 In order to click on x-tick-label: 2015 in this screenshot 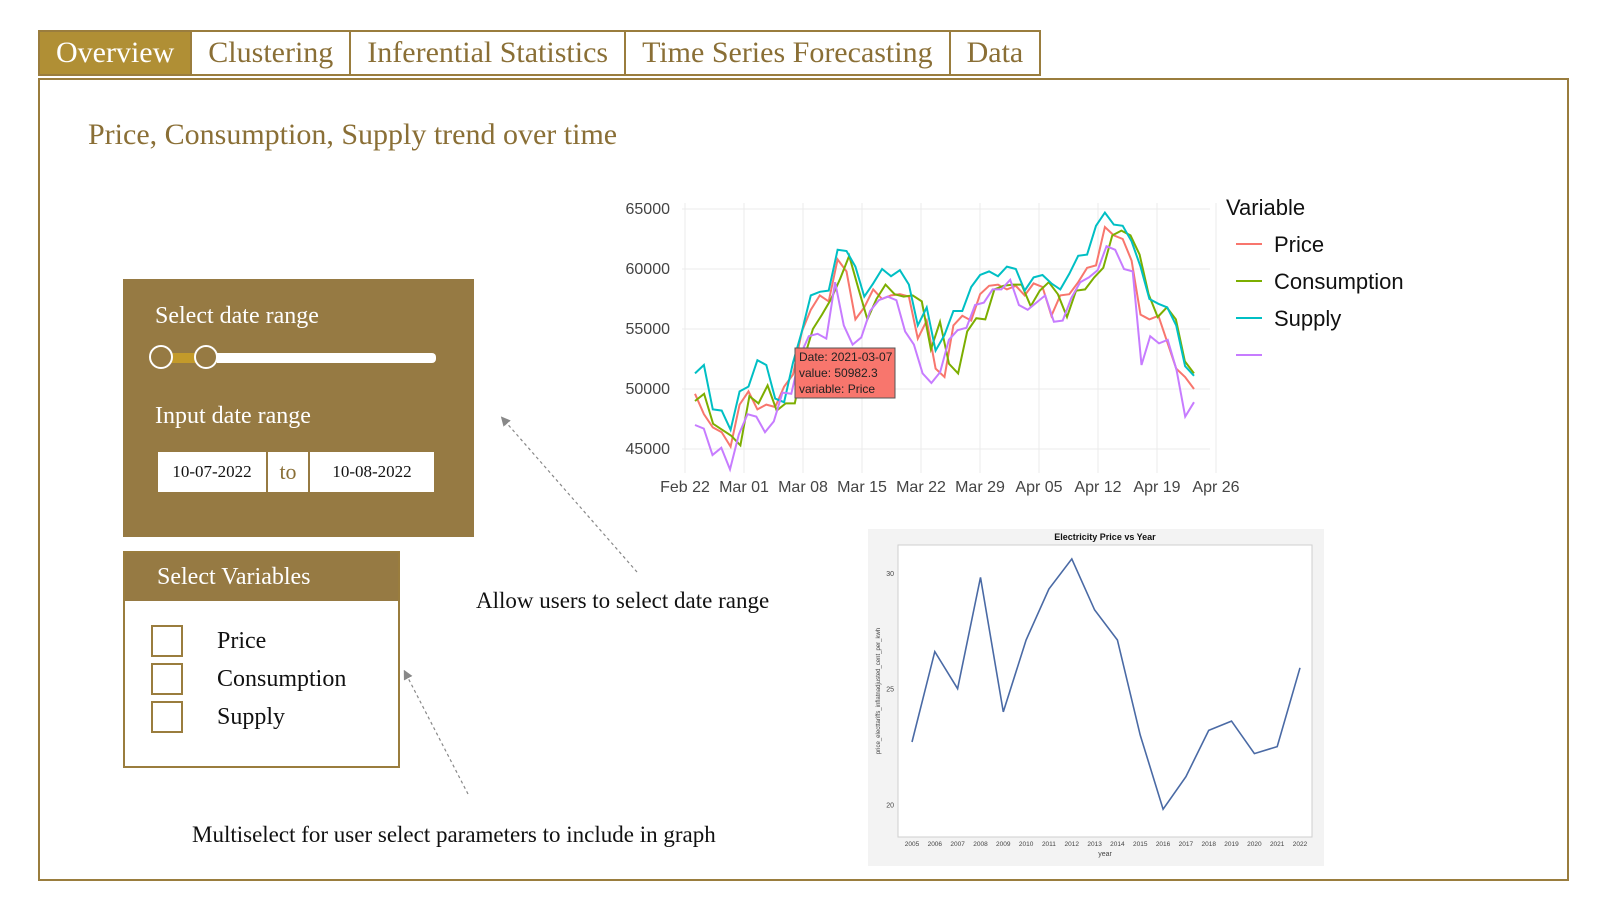, I will do `click(1140, 844)`.